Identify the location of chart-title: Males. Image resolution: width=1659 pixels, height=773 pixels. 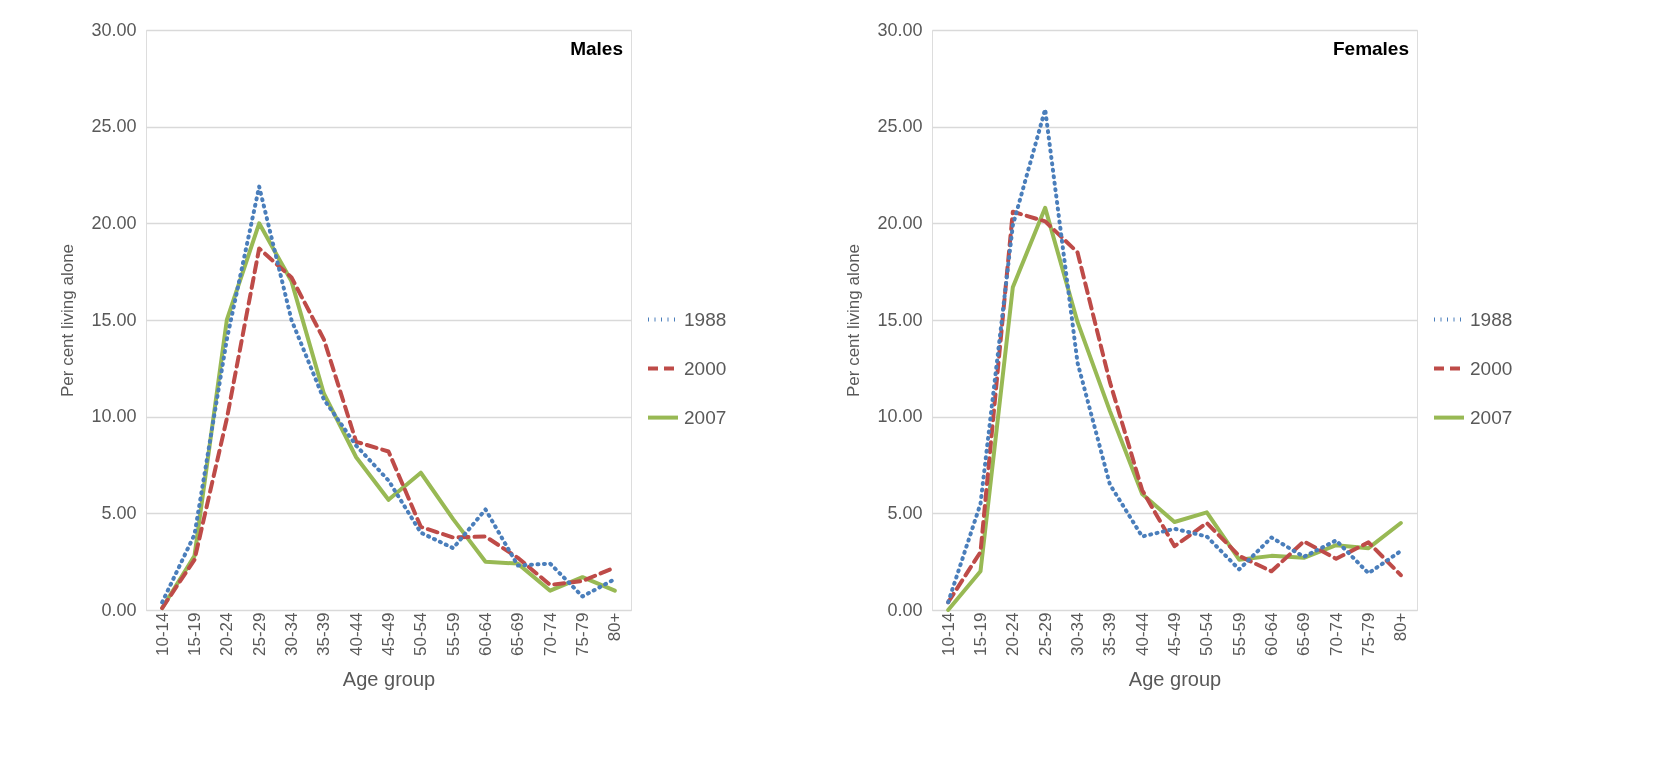
(596, 48).